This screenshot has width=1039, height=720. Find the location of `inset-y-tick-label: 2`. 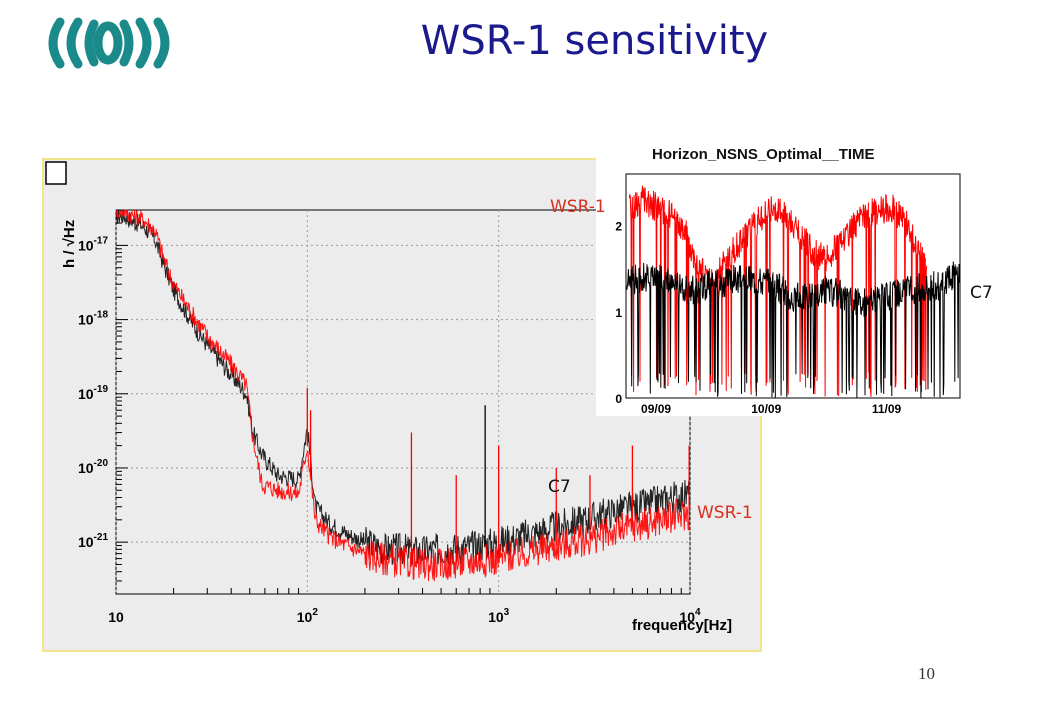

inset-y-tick-label: 2 is located at coordinates (618, 227).